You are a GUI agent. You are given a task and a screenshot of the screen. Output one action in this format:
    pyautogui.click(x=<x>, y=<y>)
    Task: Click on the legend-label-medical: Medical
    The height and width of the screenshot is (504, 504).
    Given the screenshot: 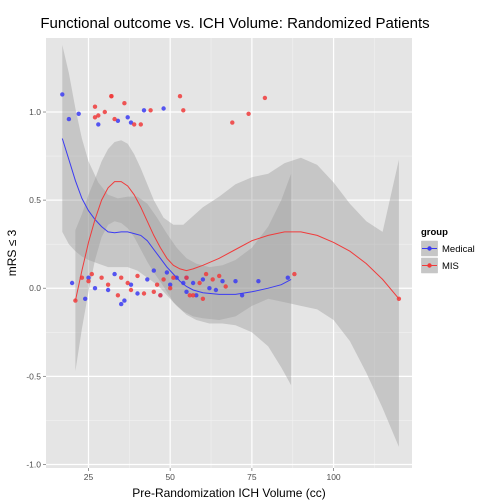 What is the action you would take?
    pyautogui.click(x=458, y=249)
    